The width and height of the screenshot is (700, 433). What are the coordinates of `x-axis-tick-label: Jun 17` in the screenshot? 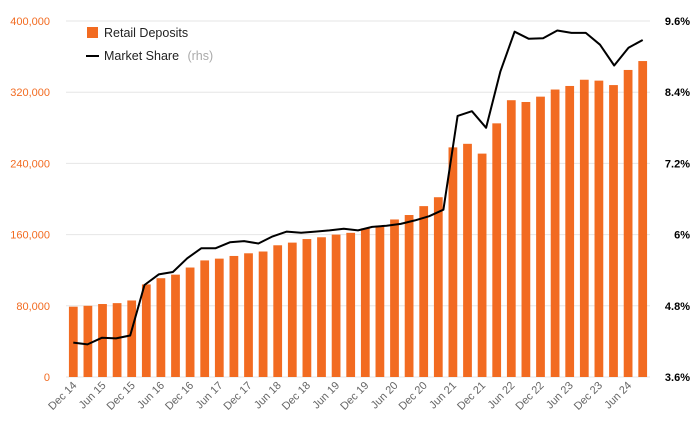 It's located at (210, 396).